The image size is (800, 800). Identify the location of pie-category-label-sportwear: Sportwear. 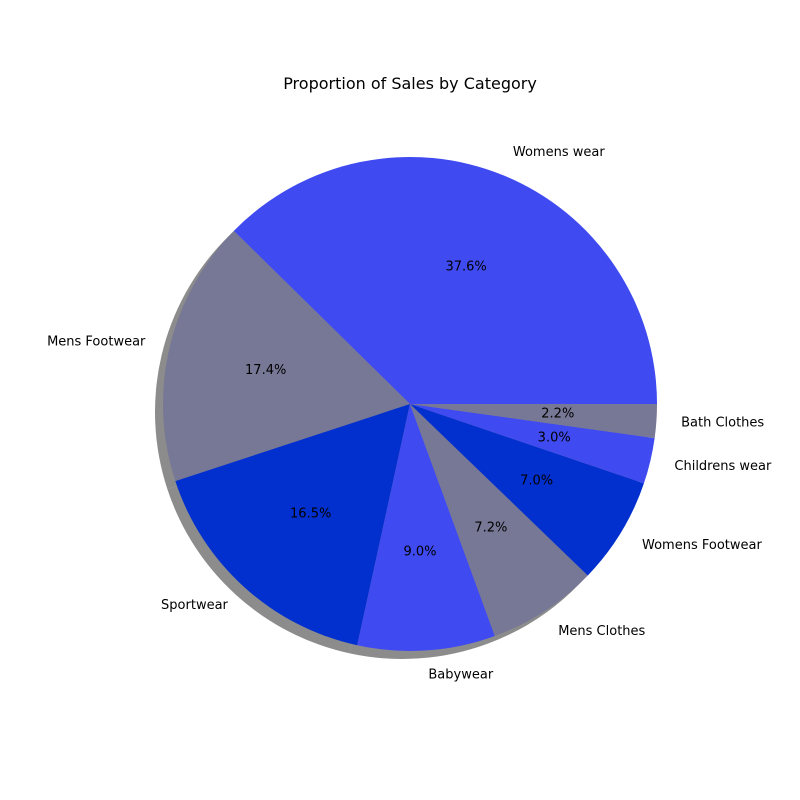
(194, 605).